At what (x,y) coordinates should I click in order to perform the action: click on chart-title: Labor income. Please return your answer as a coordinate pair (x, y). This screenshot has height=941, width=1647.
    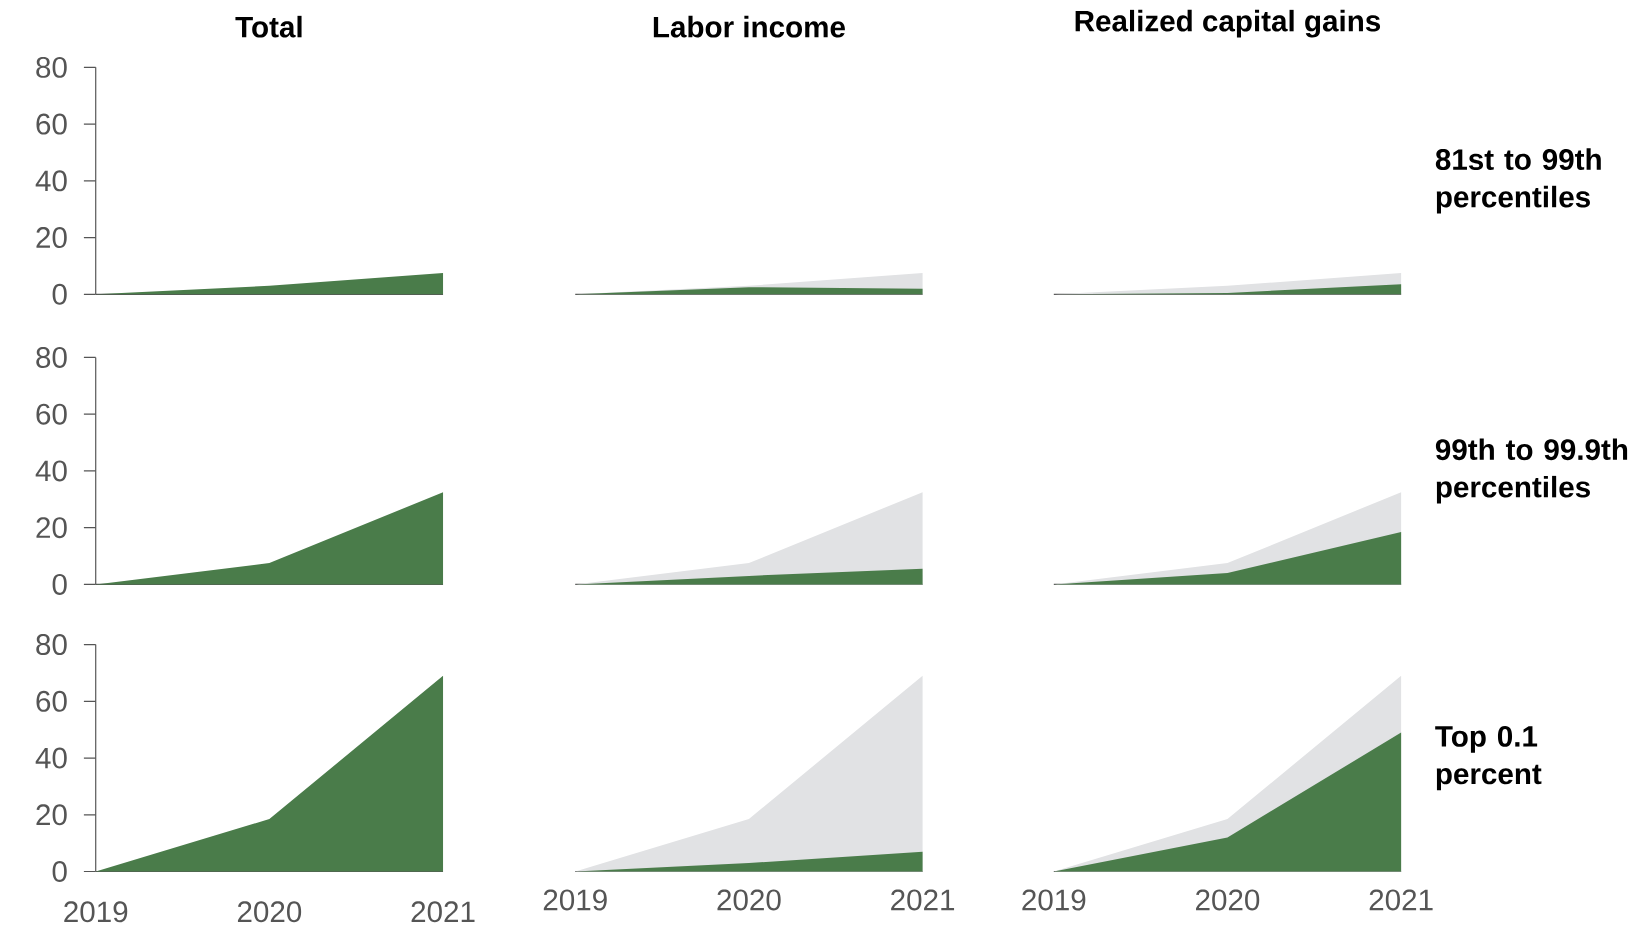
    Looking at the image, I should click on (749, 27).